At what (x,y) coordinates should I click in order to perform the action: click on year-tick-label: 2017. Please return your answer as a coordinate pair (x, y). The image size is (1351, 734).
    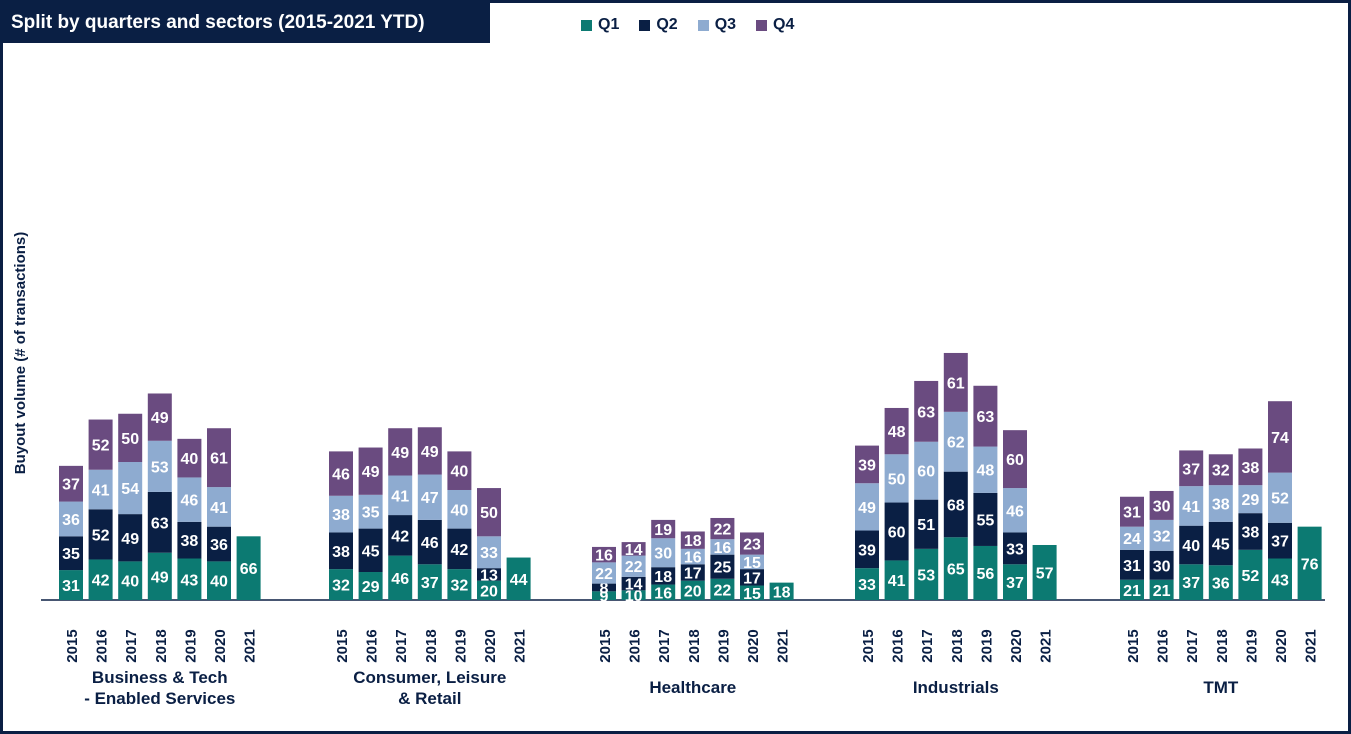
    Looking at the image, I should click on (664, 645).